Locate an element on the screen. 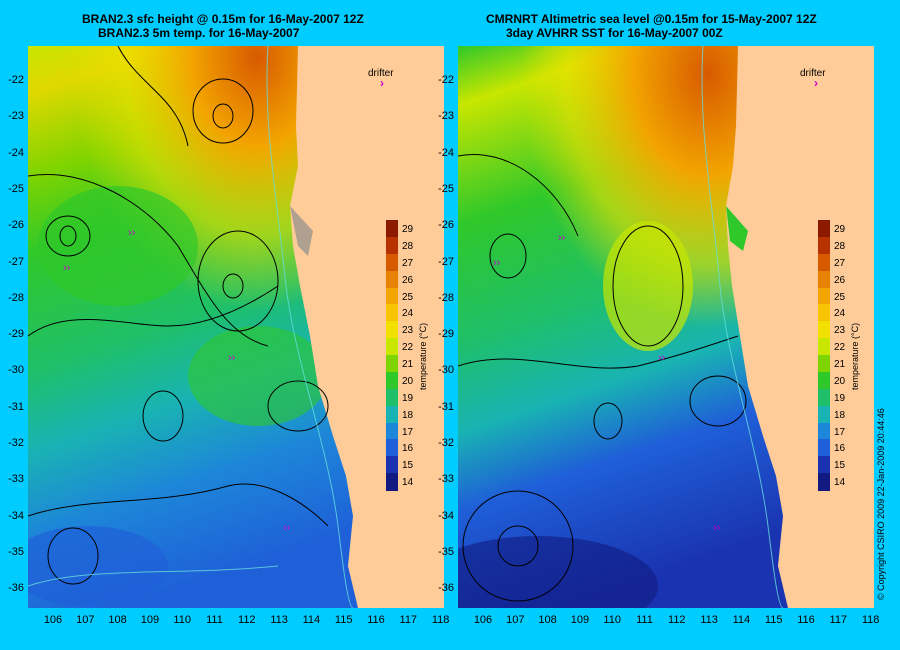 The image size is (900, 650). lon-tick-label: 115 is located at coordinates (773, 620).